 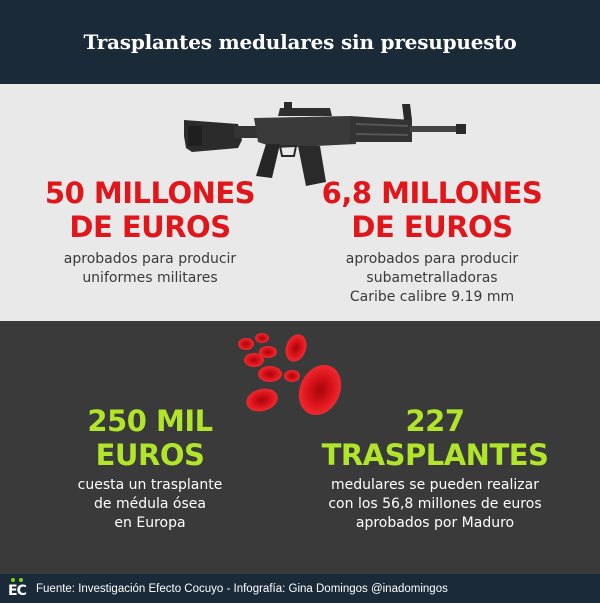 I want to click on submachine-guns-amount: 6,8 MILLONES DE EUROS, so click(x=432, y=210).